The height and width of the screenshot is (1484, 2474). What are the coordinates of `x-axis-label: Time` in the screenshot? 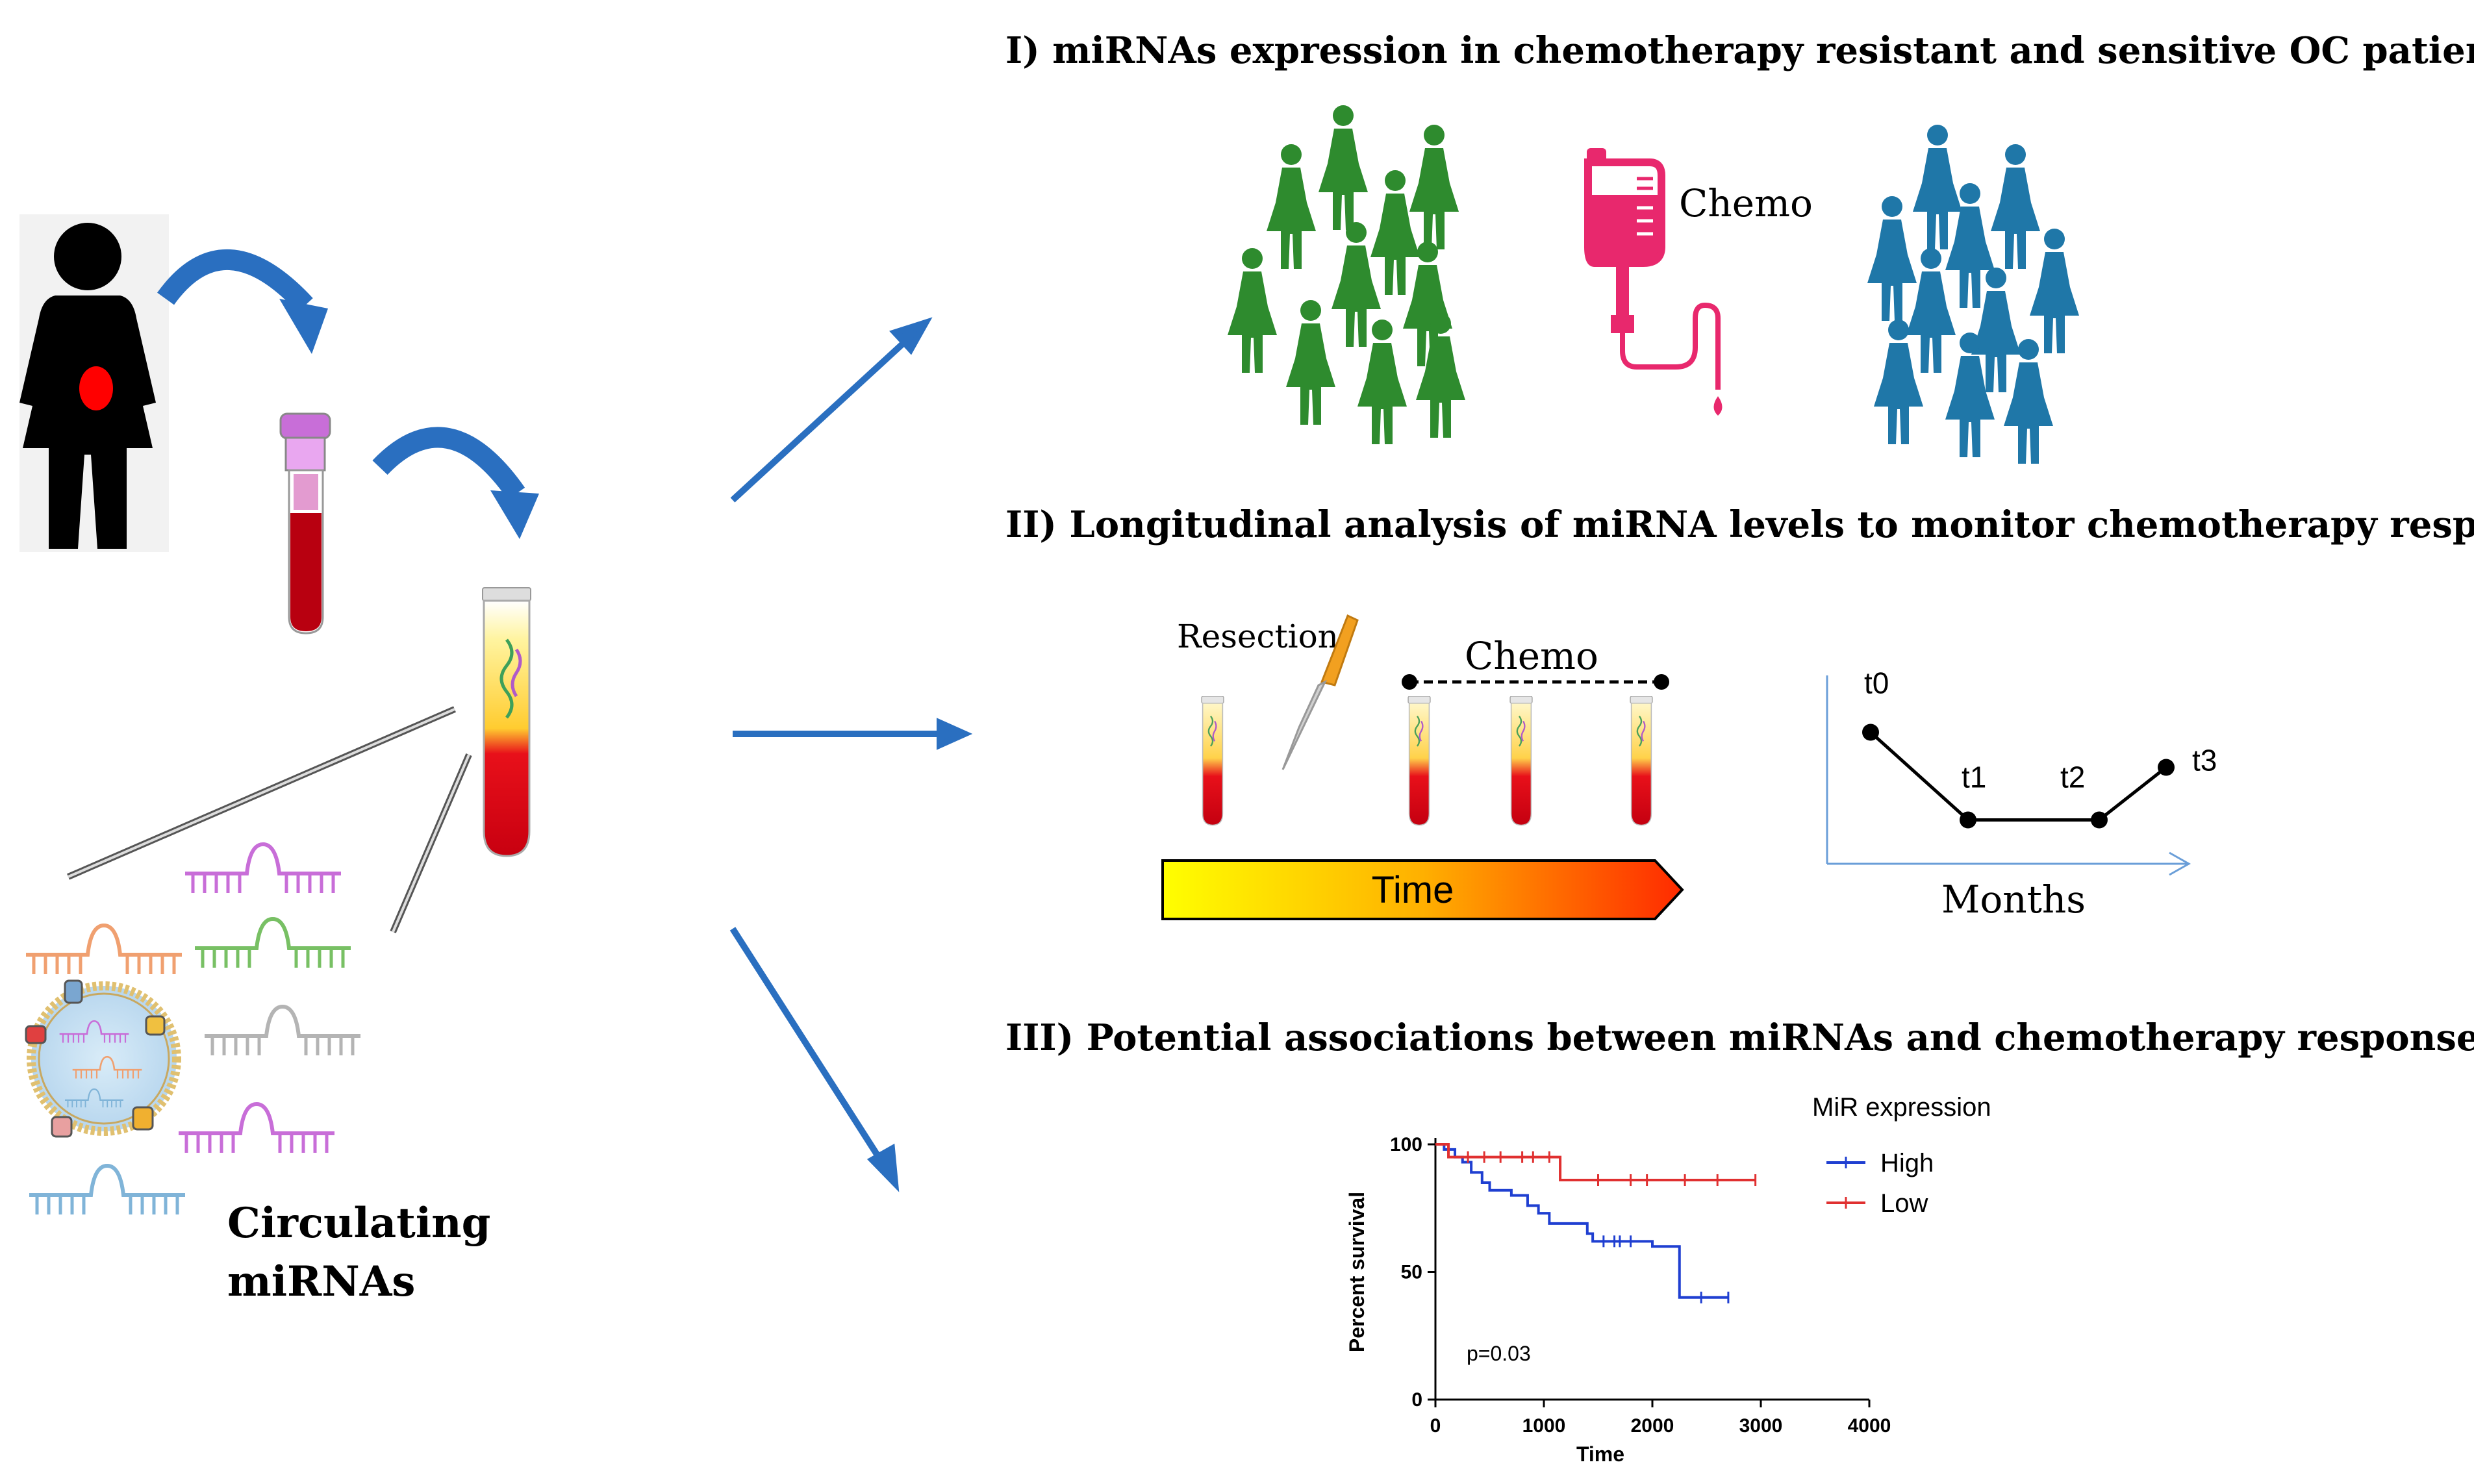 It's located at (1600, 1454).